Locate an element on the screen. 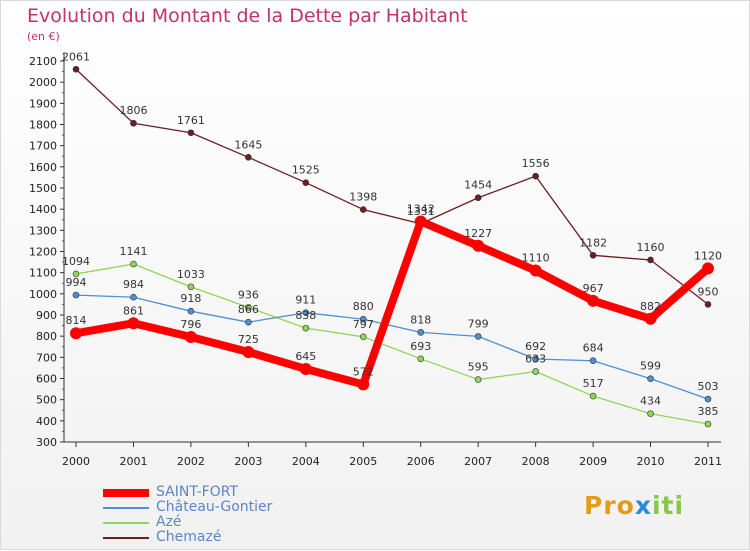 Image resolution: width=750 pixels, height=551 pixels. data-label: 2061 is located at coordinates (76, 56).